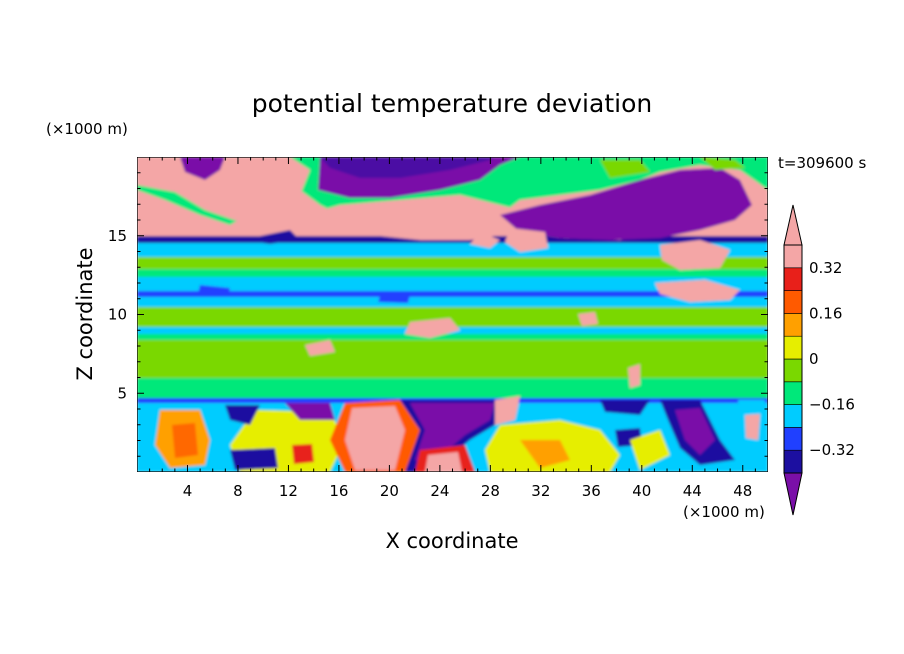 The height and width of the screenshot is (654, 904). Describe the element at coordinates (389, 491) in the screenshot. I see `x-tick-label: 20` at that location.